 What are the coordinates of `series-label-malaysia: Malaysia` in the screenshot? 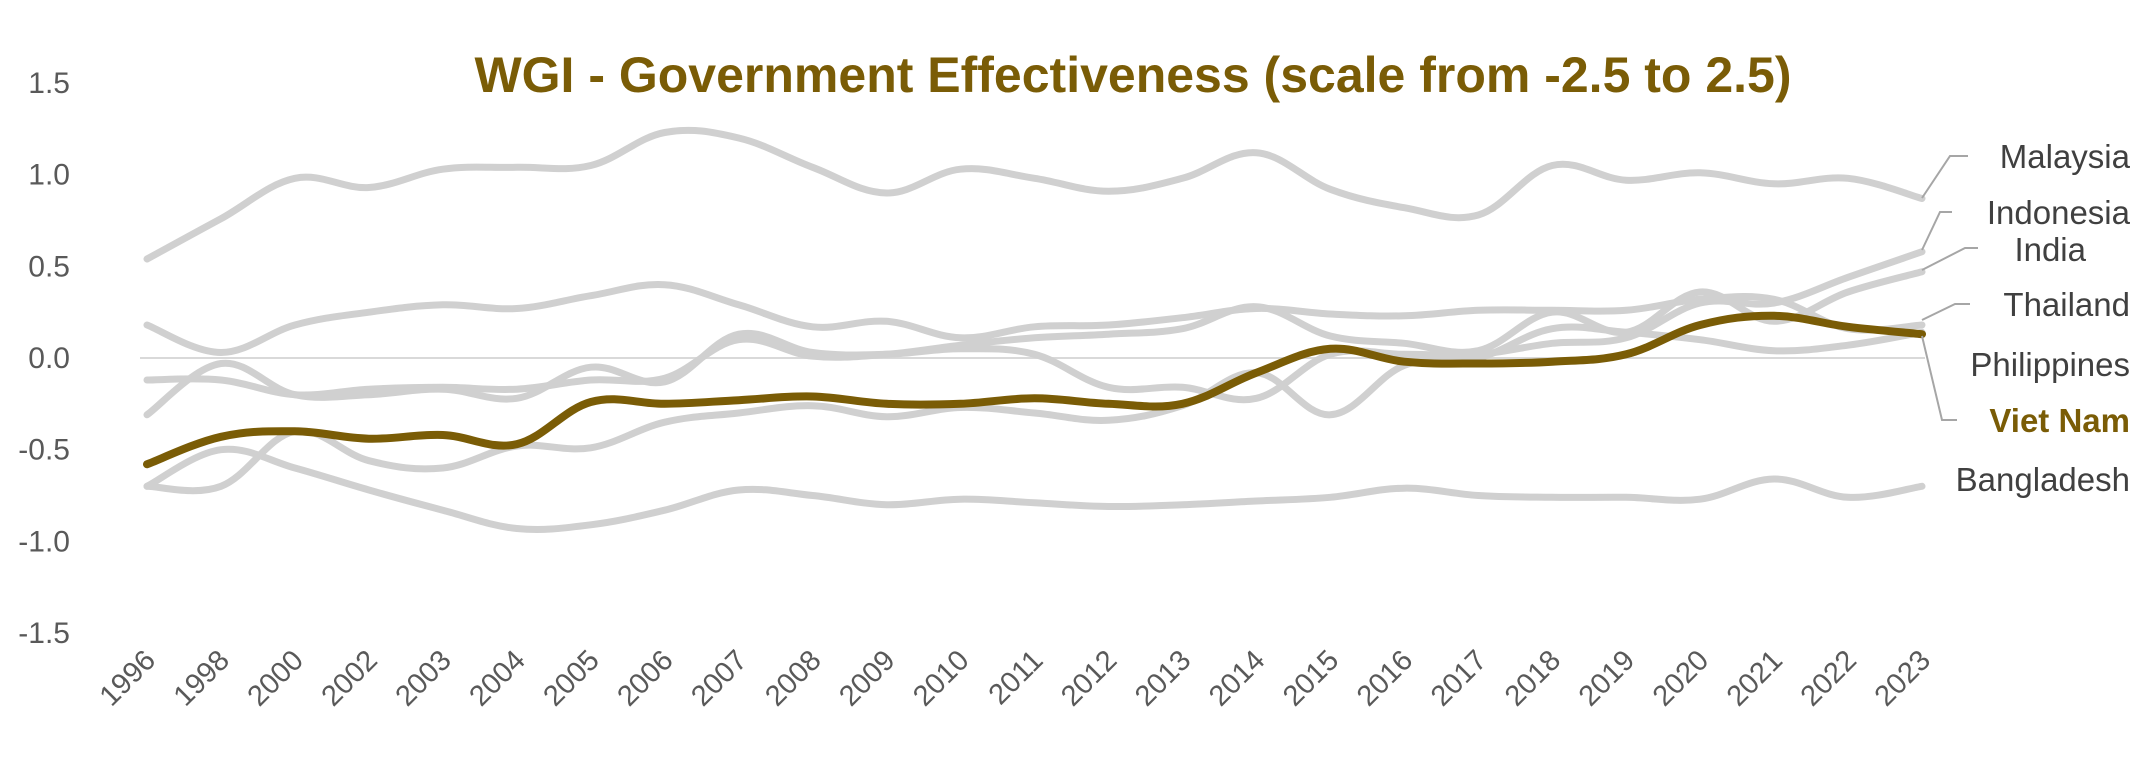 It's located at (2065, 156).